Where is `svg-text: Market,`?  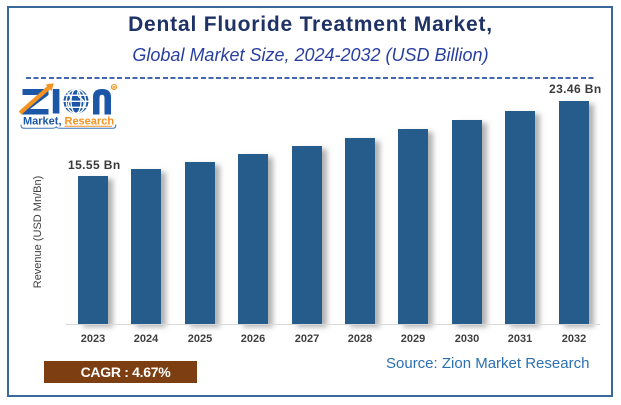 svg-text: Market, is located at coordinates (42, 122).